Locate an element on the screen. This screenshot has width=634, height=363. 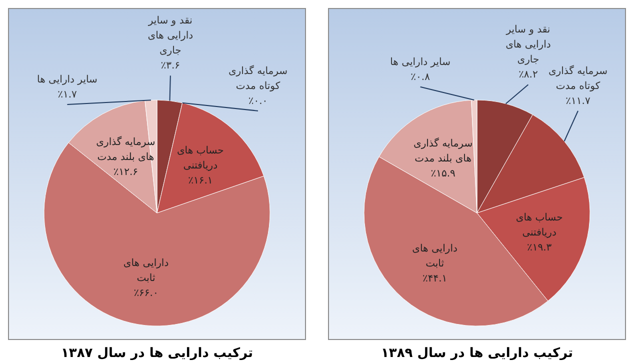
text: ترکیب دارایی ها در سال ۱۳۸۷ is located at coordinates (157, 353).